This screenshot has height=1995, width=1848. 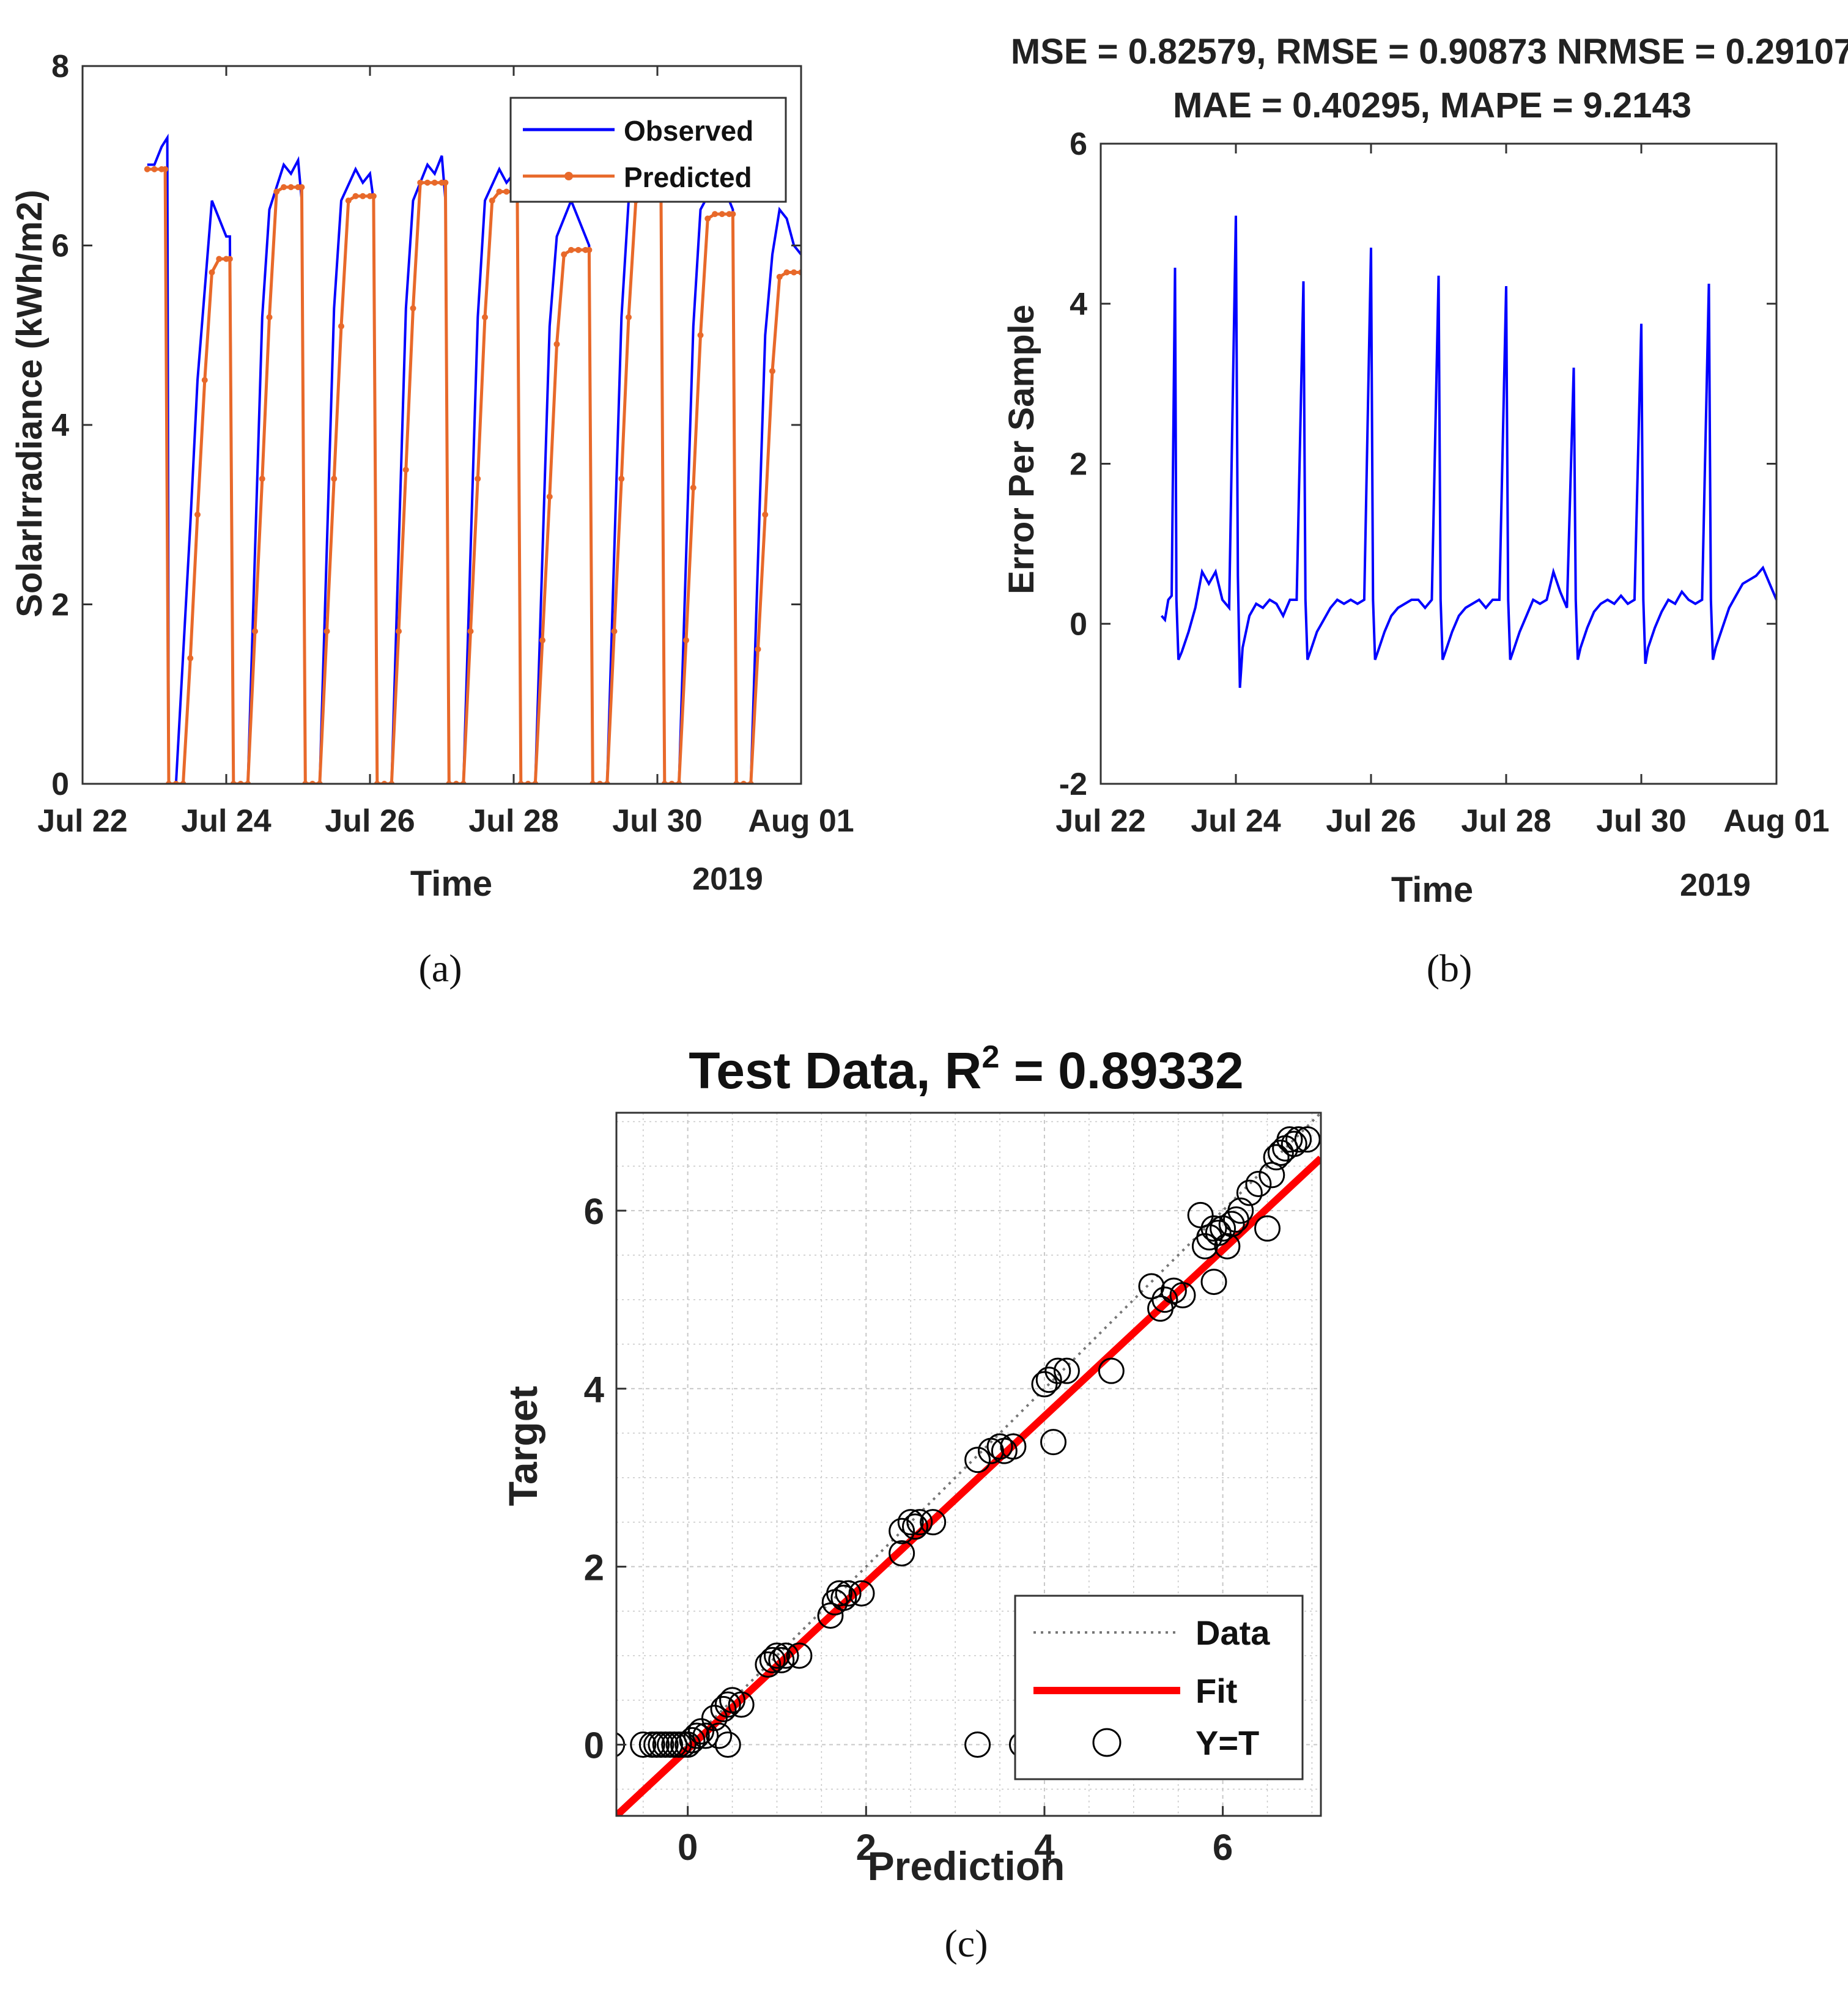 What do you see at coordinates (594, 1390) in the screenshot?
I see `chart-c-ytick-label: 4` at bounding box center [594, 1390].